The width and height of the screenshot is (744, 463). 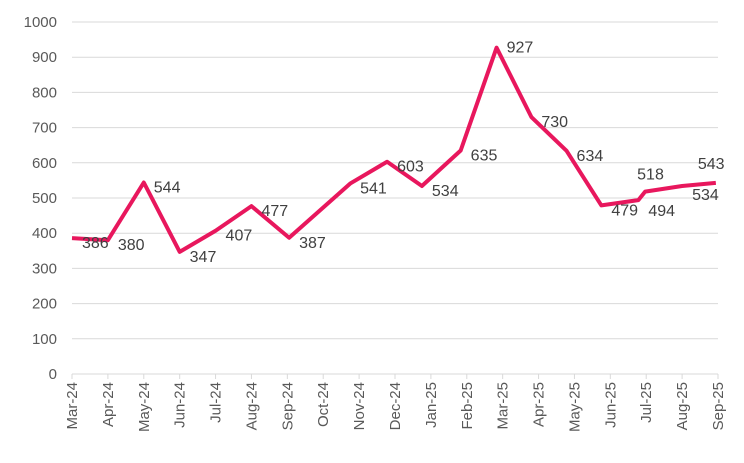 What do you see at coordinates (44, 57) in the screenshot?
I see `y-tick-label: 900` at bounding box center [44, 57].